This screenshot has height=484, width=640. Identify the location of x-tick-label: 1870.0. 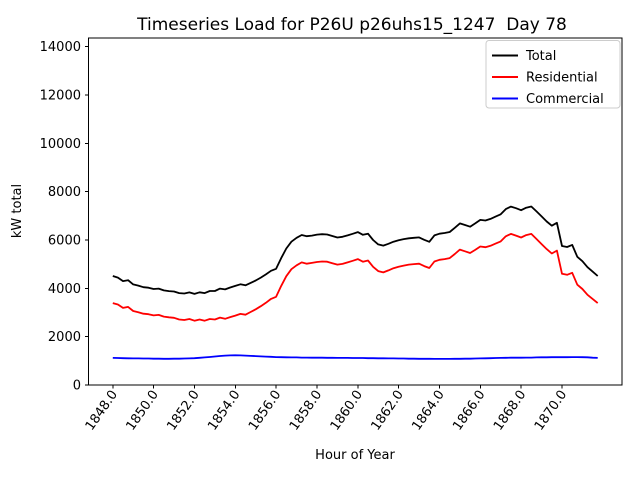
(551, 411).